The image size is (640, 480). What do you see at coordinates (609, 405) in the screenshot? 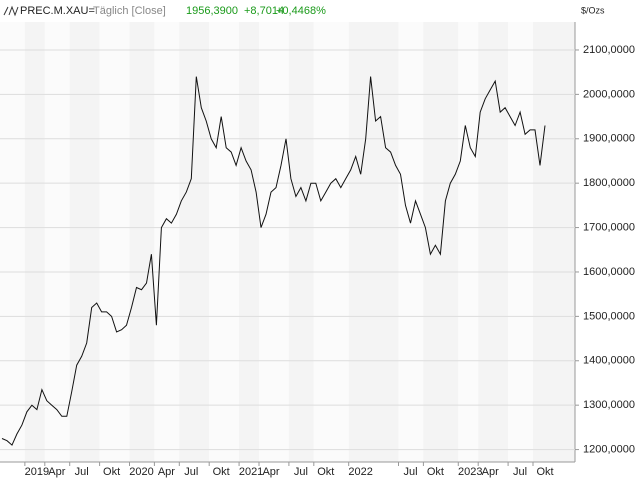
I see `y-tick-label: 1300,0000` at bounding box center [609, 405].